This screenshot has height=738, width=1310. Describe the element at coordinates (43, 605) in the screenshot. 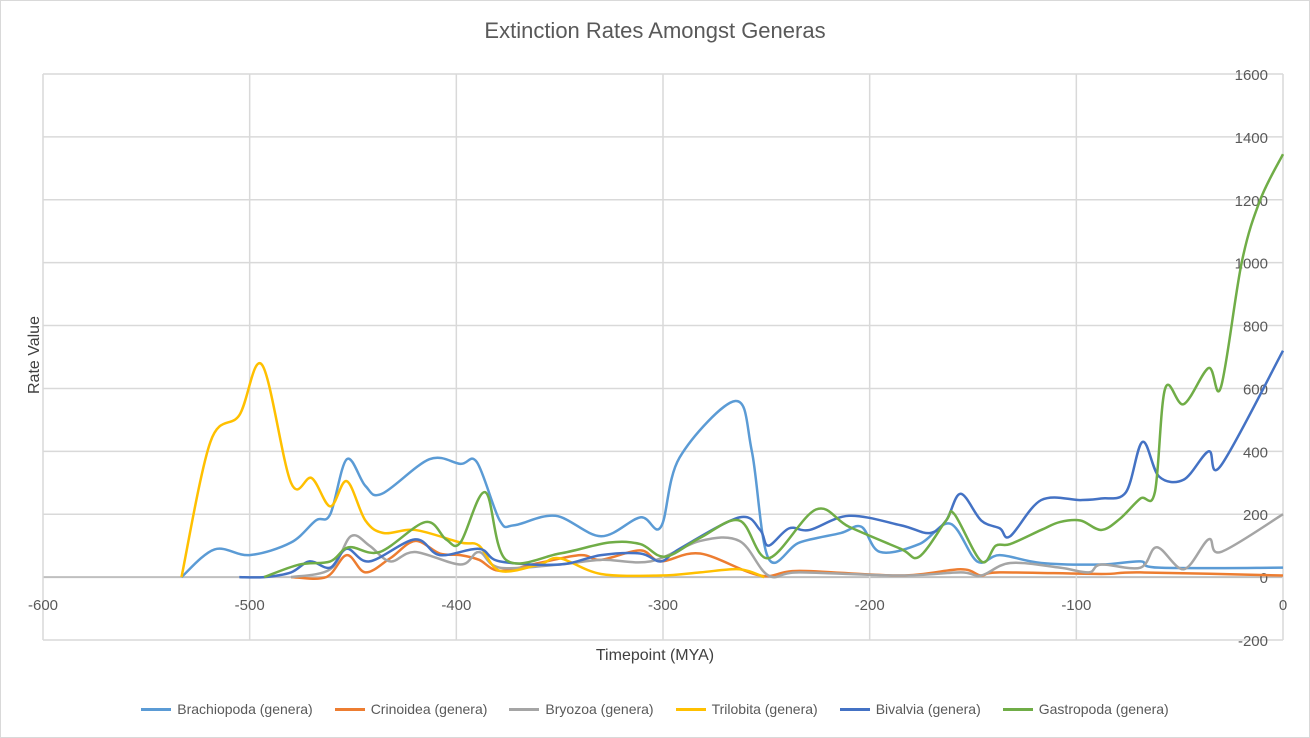

I see `x-tick-label: -600` at that location.